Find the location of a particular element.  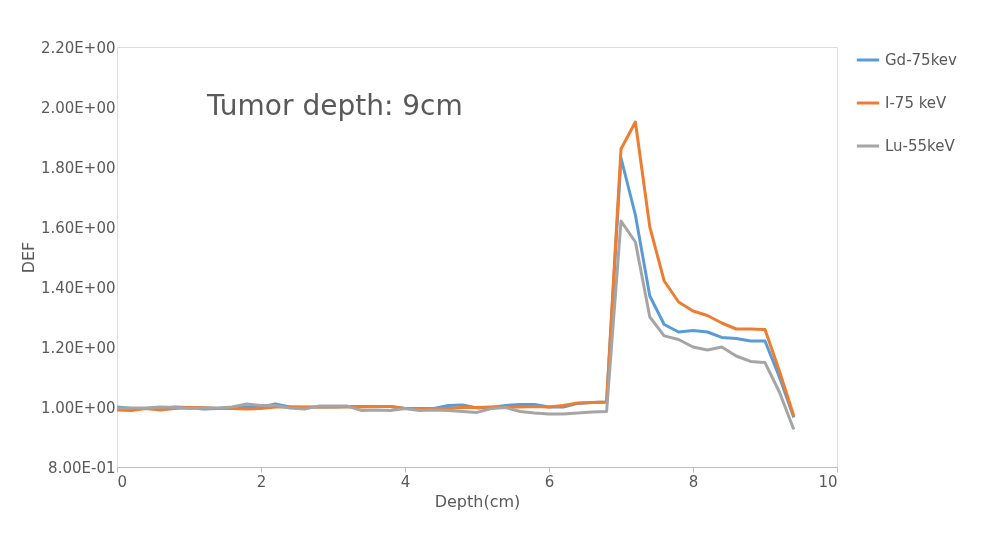

y-tick-label: 1.80E+00 is located at coordinates (78, 167).